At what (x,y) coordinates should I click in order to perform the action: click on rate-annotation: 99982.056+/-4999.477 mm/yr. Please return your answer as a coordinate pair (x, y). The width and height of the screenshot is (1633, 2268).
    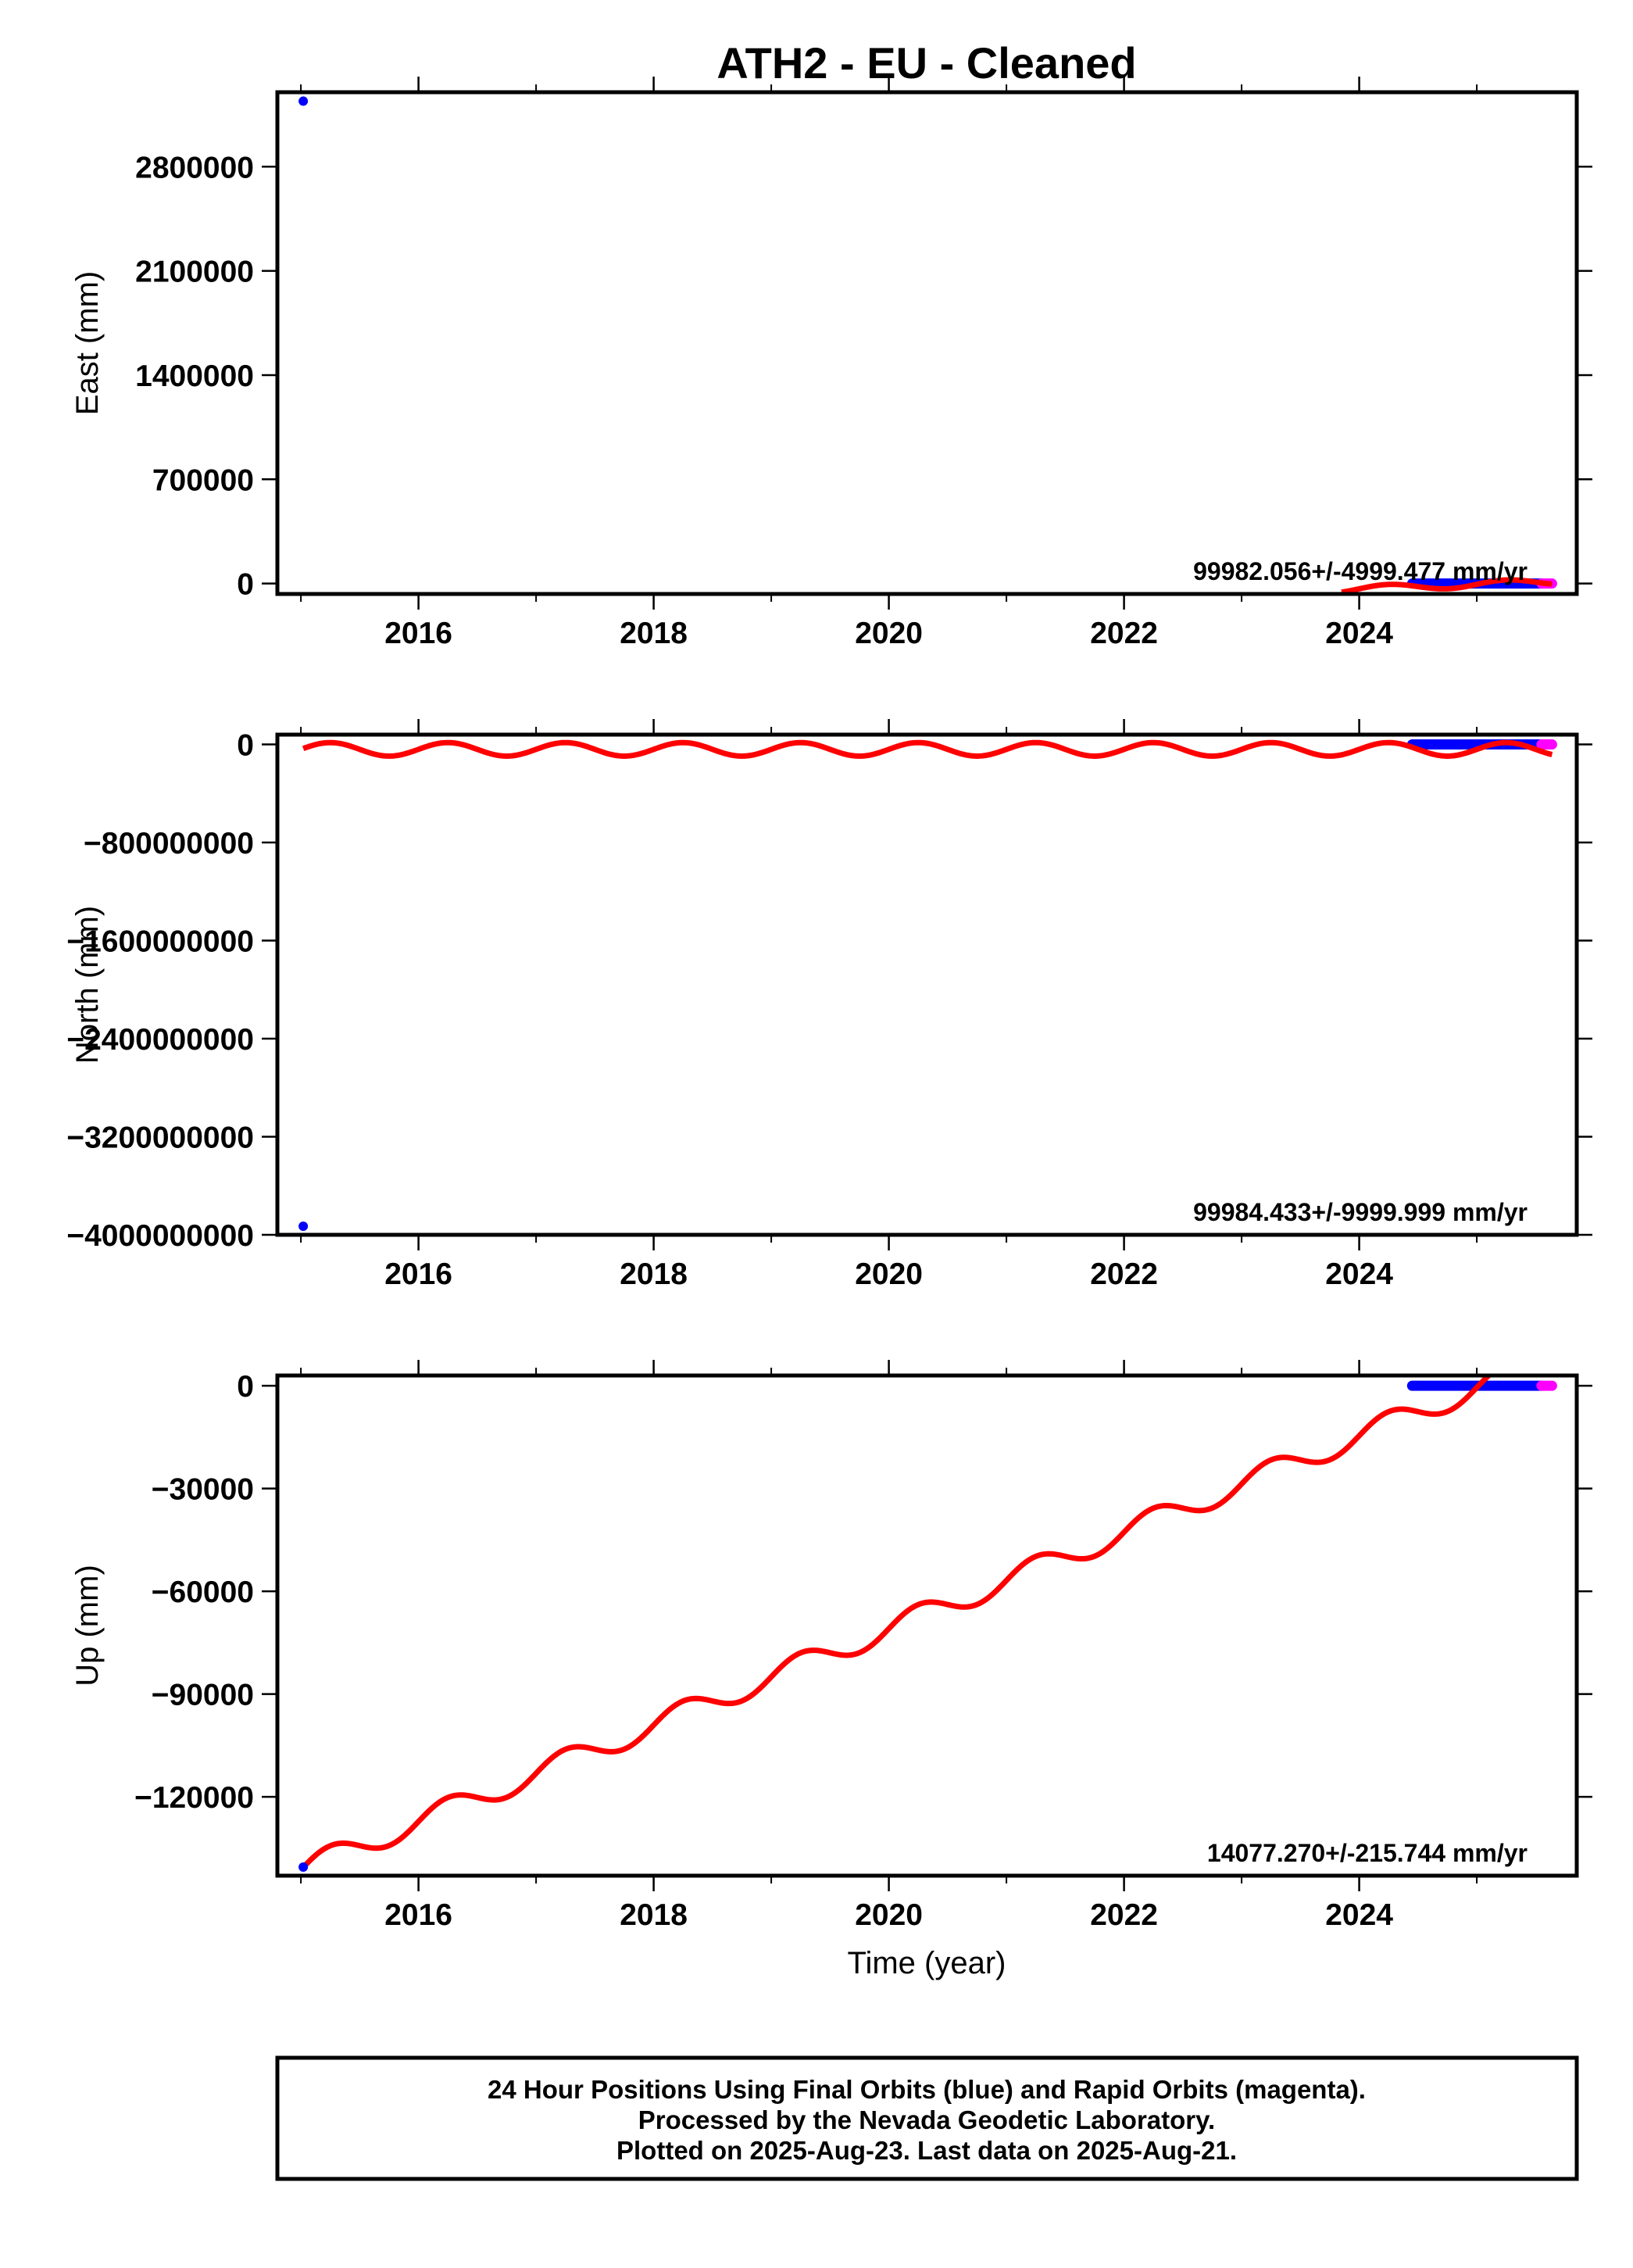
    Looking at the image, I should click on (1360, 571).